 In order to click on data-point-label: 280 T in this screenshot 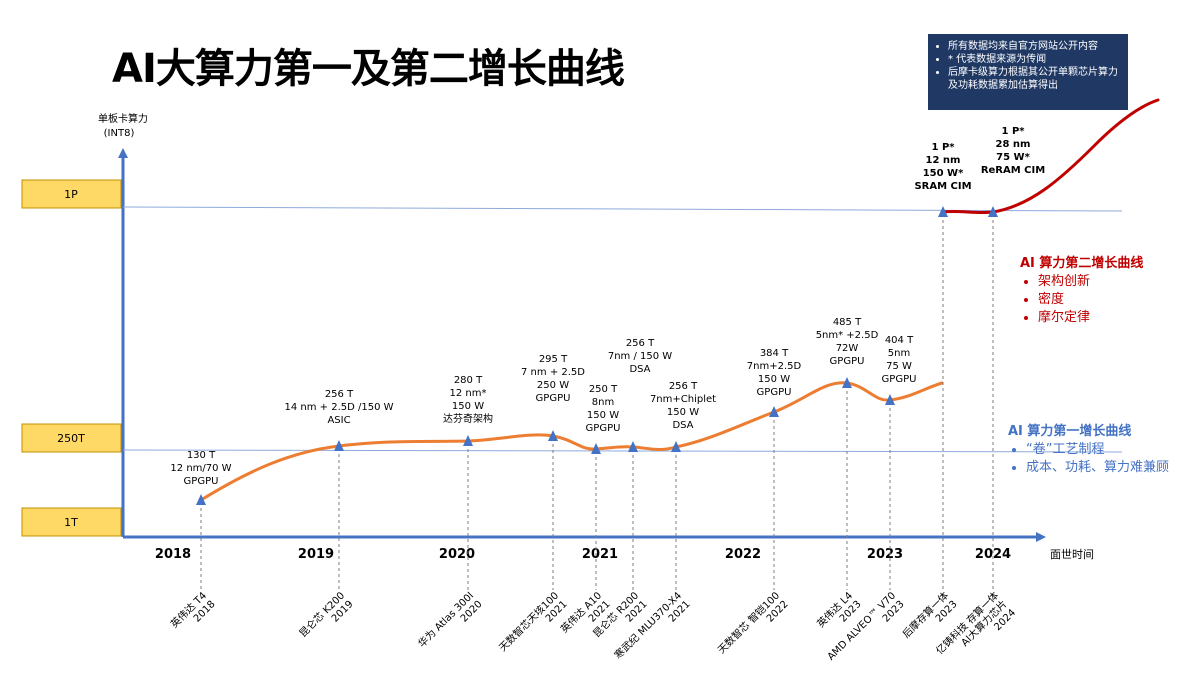, I will do `click(468, 380)`.